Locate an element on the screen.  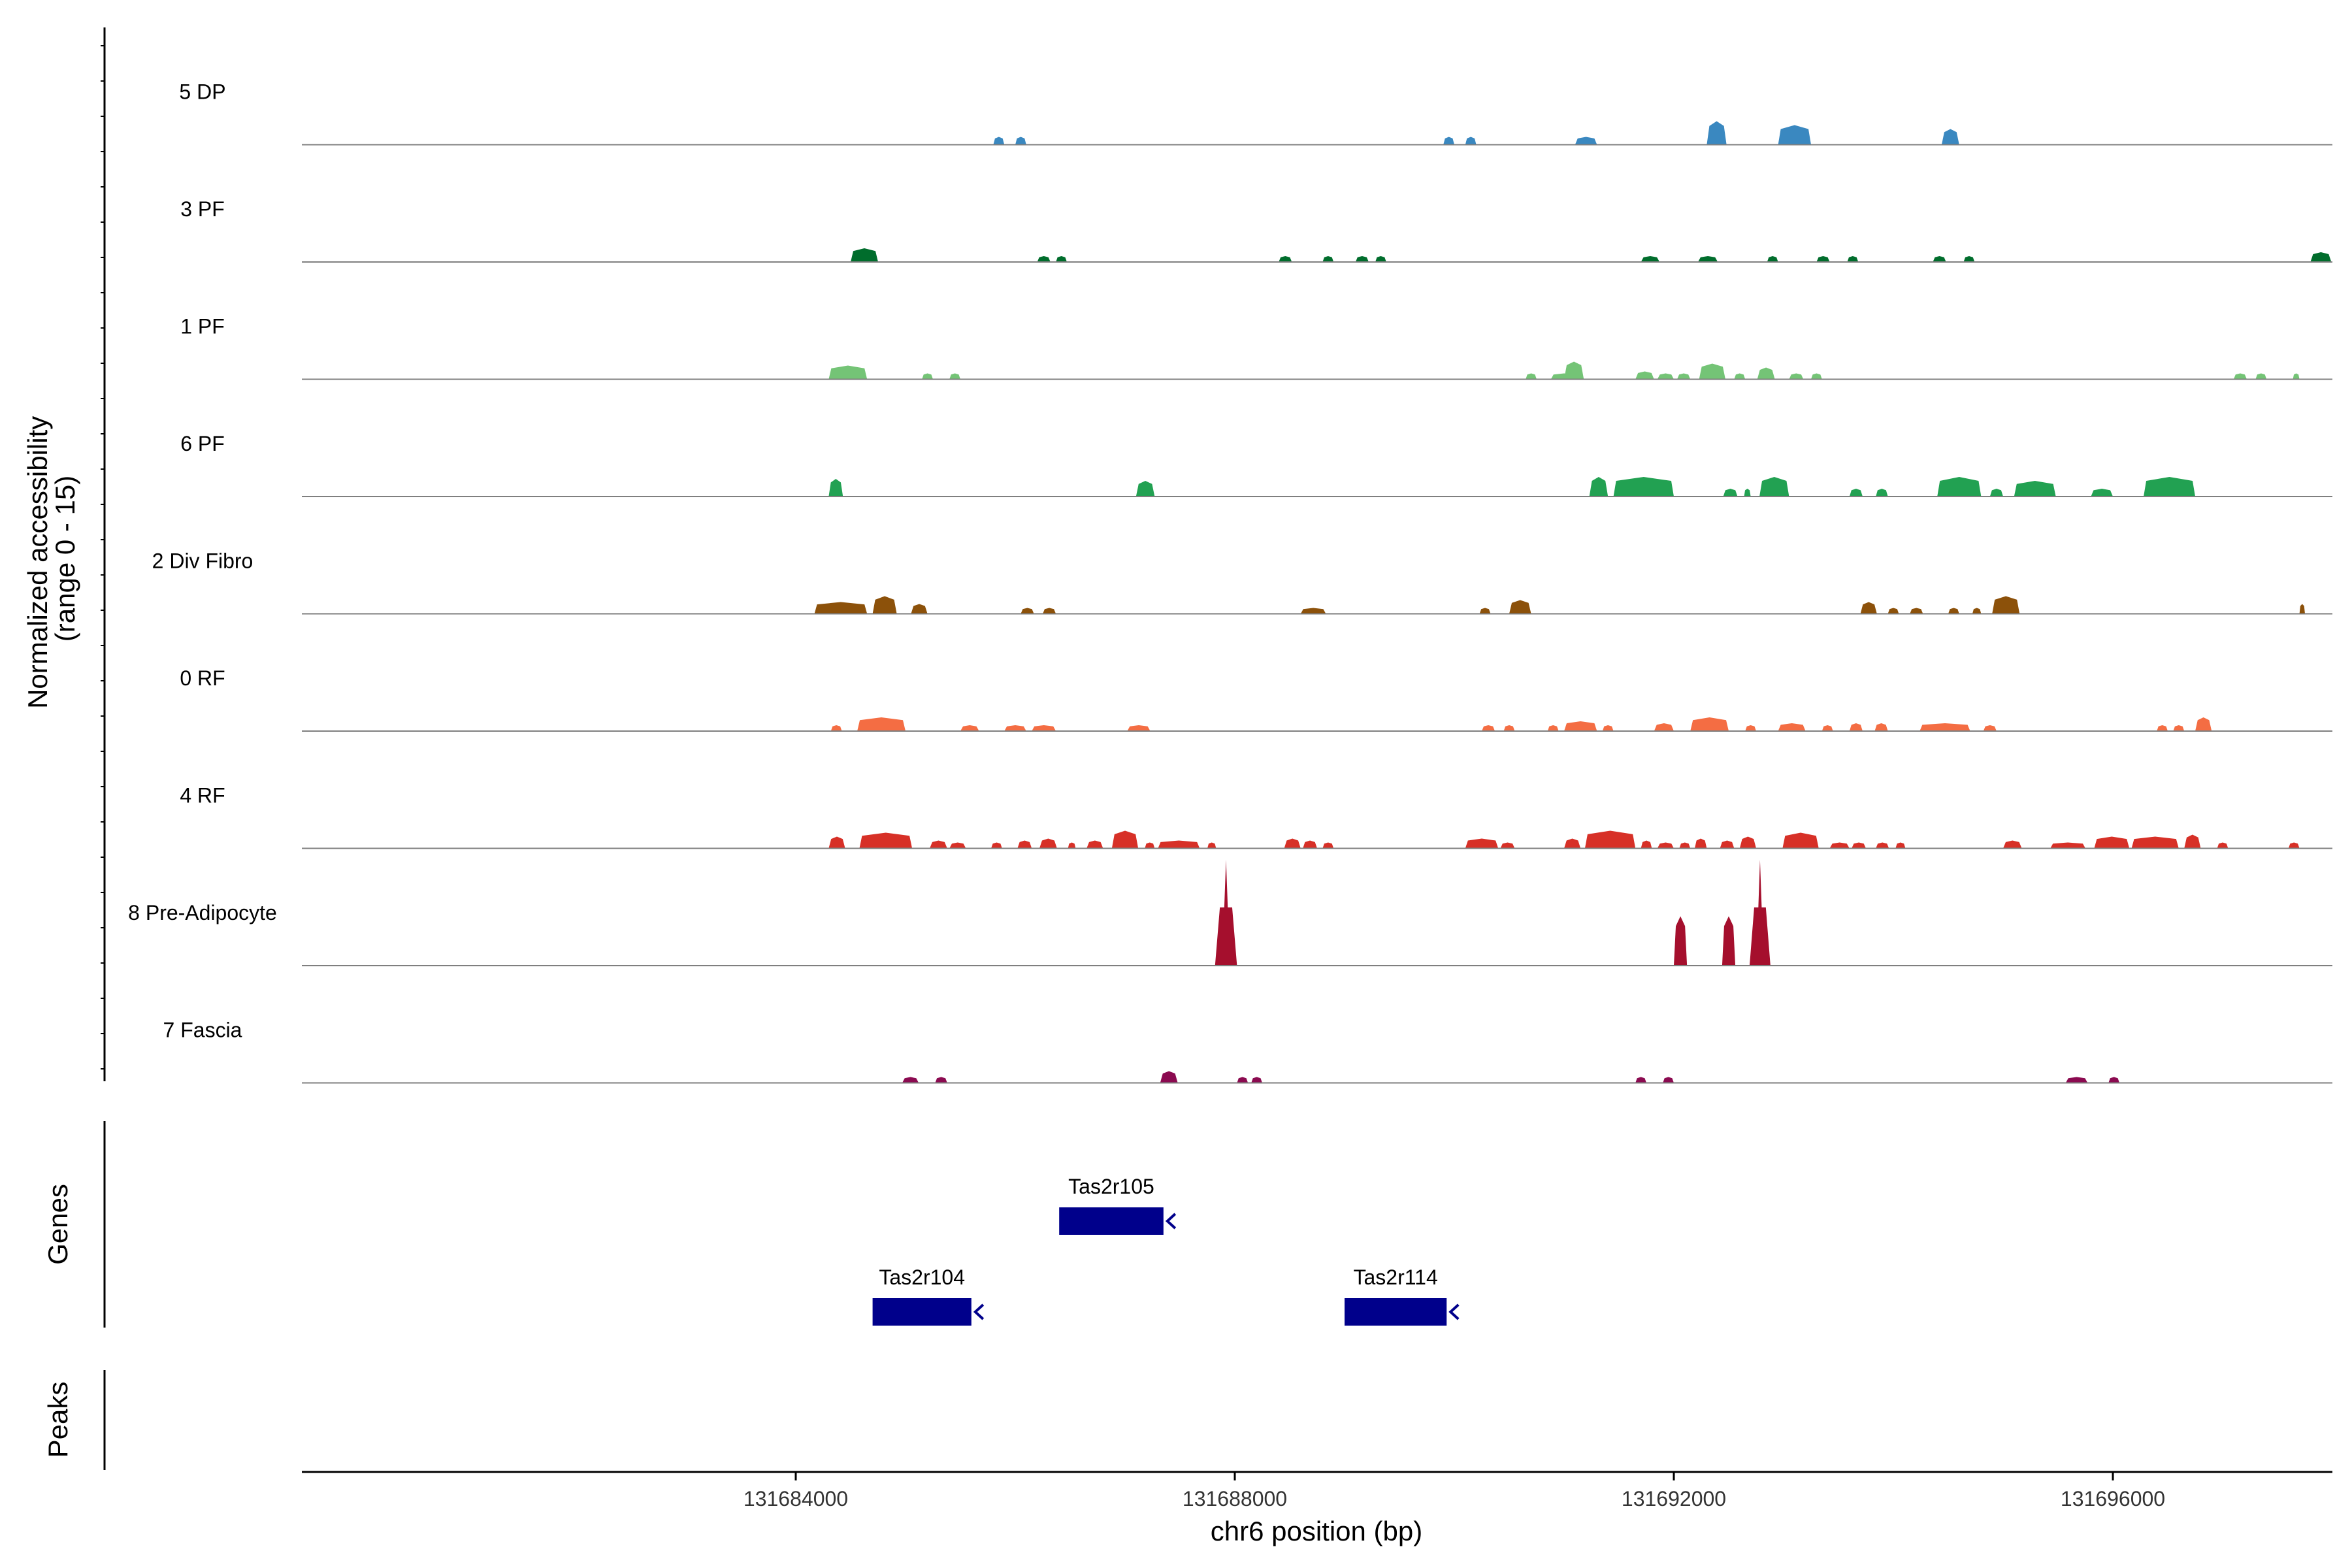
x-tick-label: 131696000 is located at coordinates (2113, 1499).